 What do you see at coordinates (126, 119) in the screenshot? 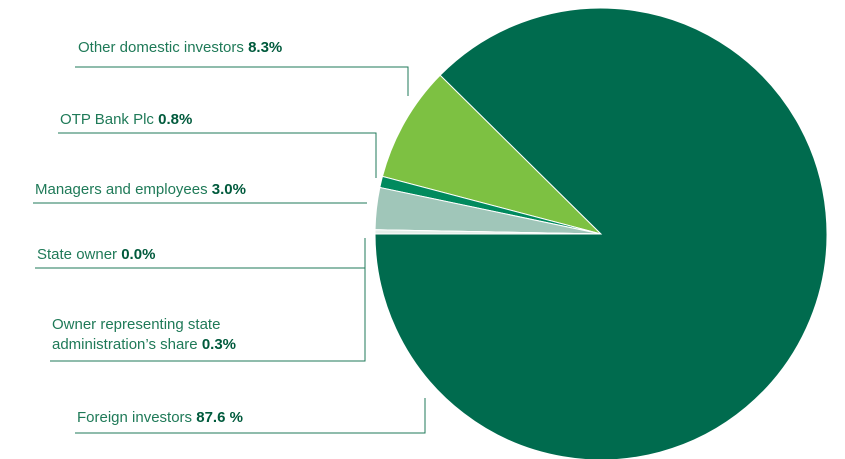
I see `label: OTP Bank Plc 0.8%` at bounding box center [126, 119].